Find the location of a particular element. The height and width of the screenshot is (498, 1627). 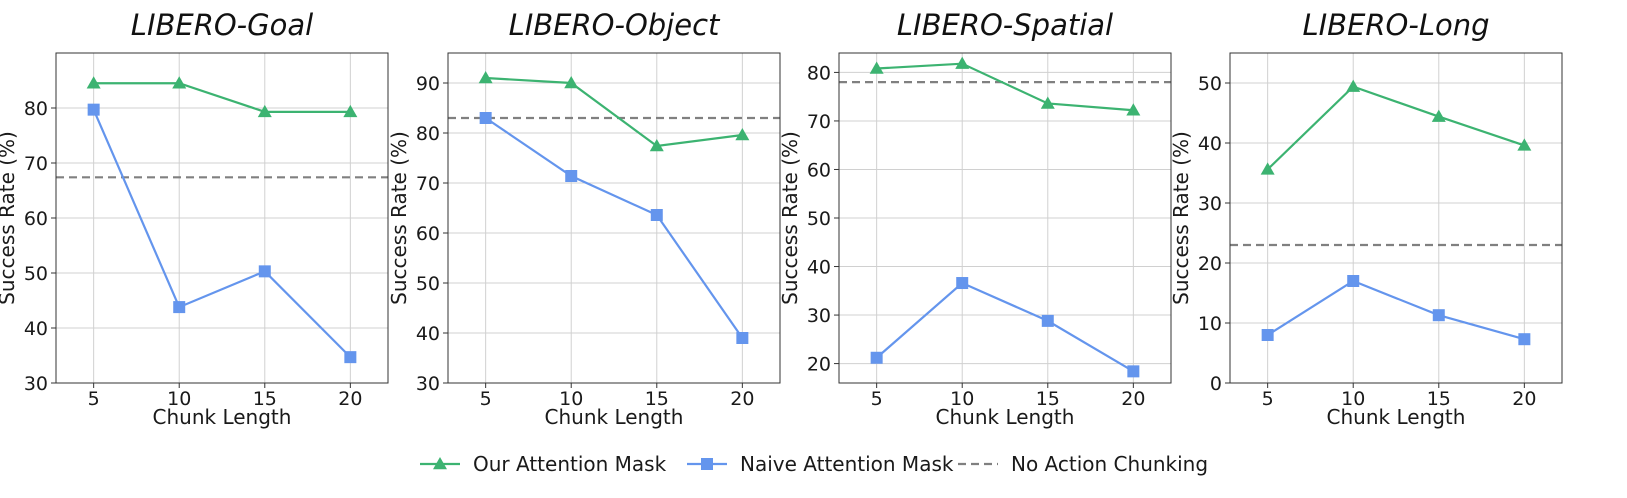

legend-label: Naive Attention Mask is located at coordinates (847, 464).